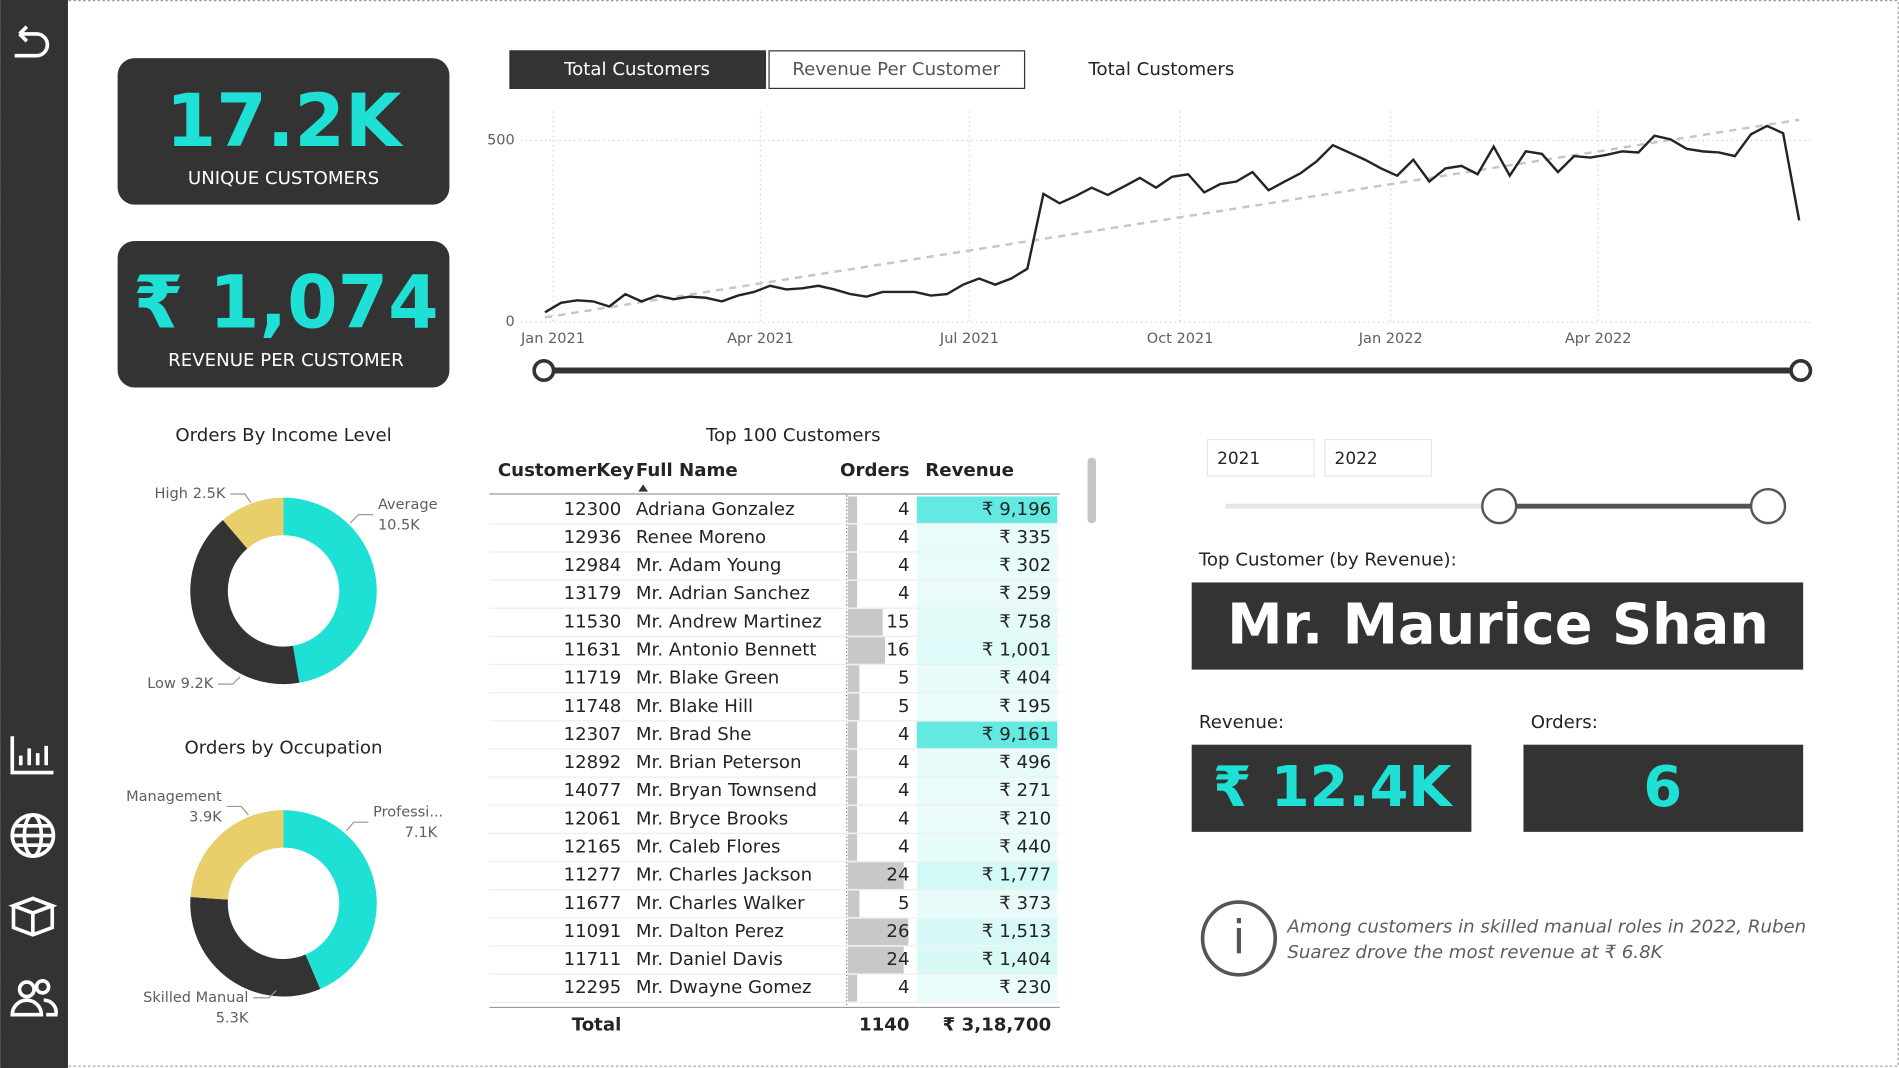  Describe the element at coordinates (180, 684) in the screenshot. I see `slice-label: Low 9.2K` at that location.